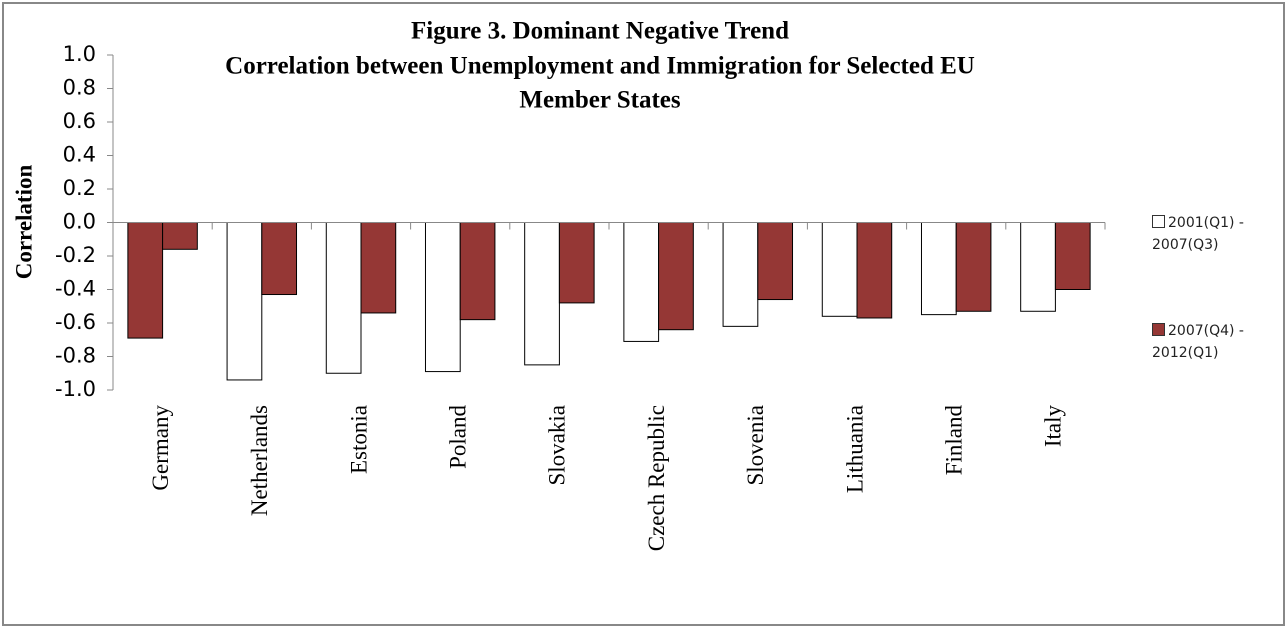  What do you see at coordinates (1198, 342) in the screenshot?
I see `legend-label: 2007(Q4) - 2012(Q1)` at bounding box center [1198, 342].